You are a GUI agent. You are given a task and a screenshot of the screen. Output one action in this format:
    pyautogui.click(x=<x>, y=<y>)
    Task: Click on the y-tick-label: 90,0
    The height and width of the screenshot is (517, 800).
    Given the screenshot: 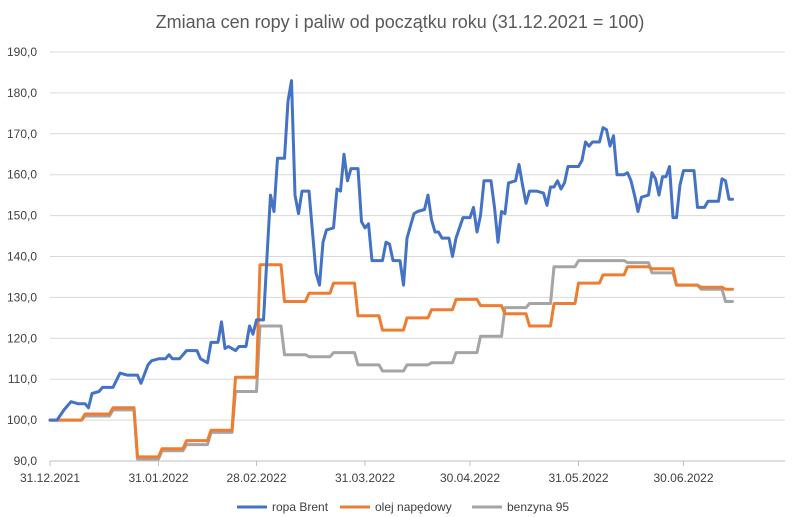 What is the action you would take?
    pyautogui.click(x=26, y=461)
    